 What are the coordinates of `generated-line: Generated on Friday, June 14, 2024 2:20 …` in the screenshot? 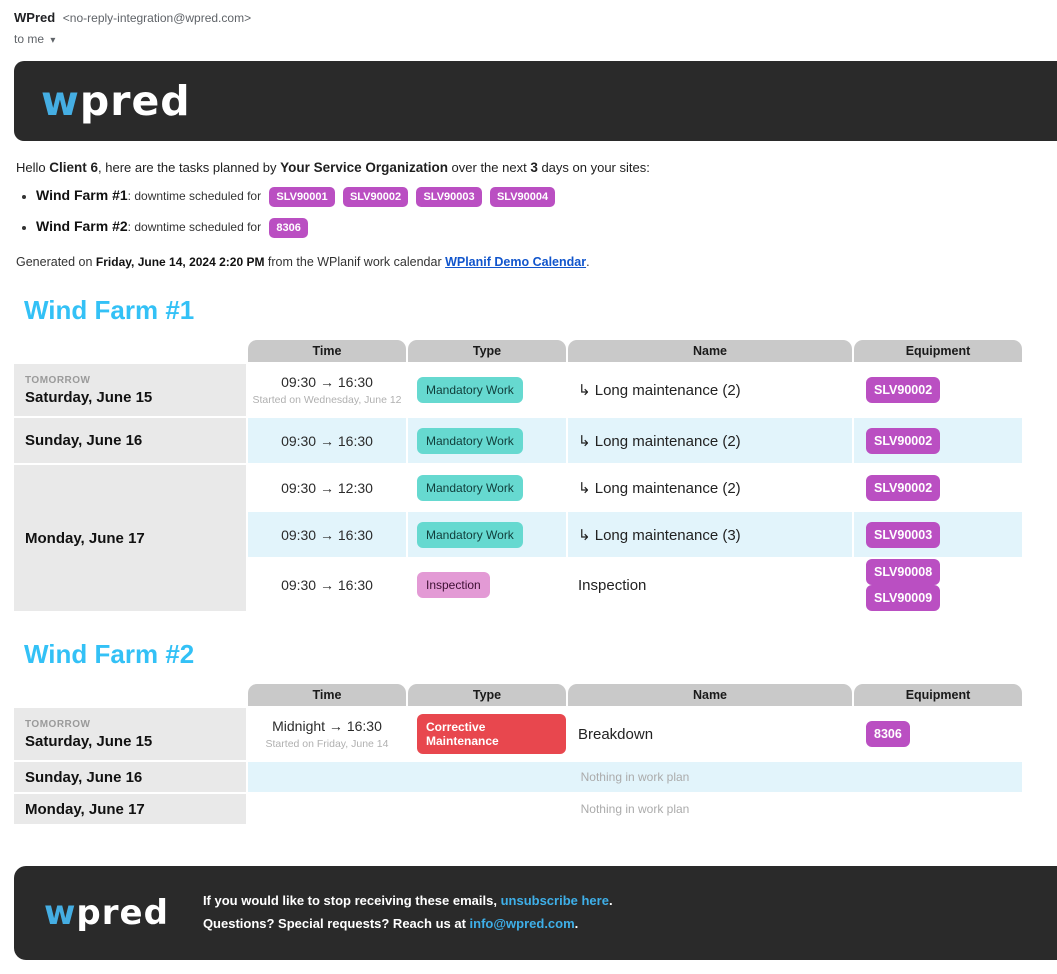 It's located at (536, 262).